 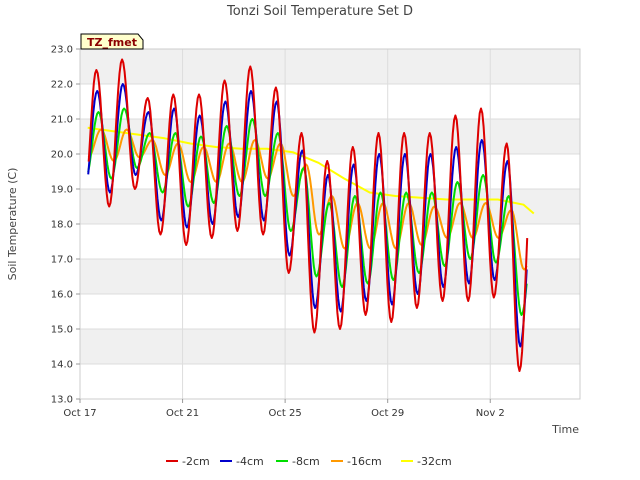 I want to click on tz-fmet-label: TZ_fmet, so click(x=112, y=42).